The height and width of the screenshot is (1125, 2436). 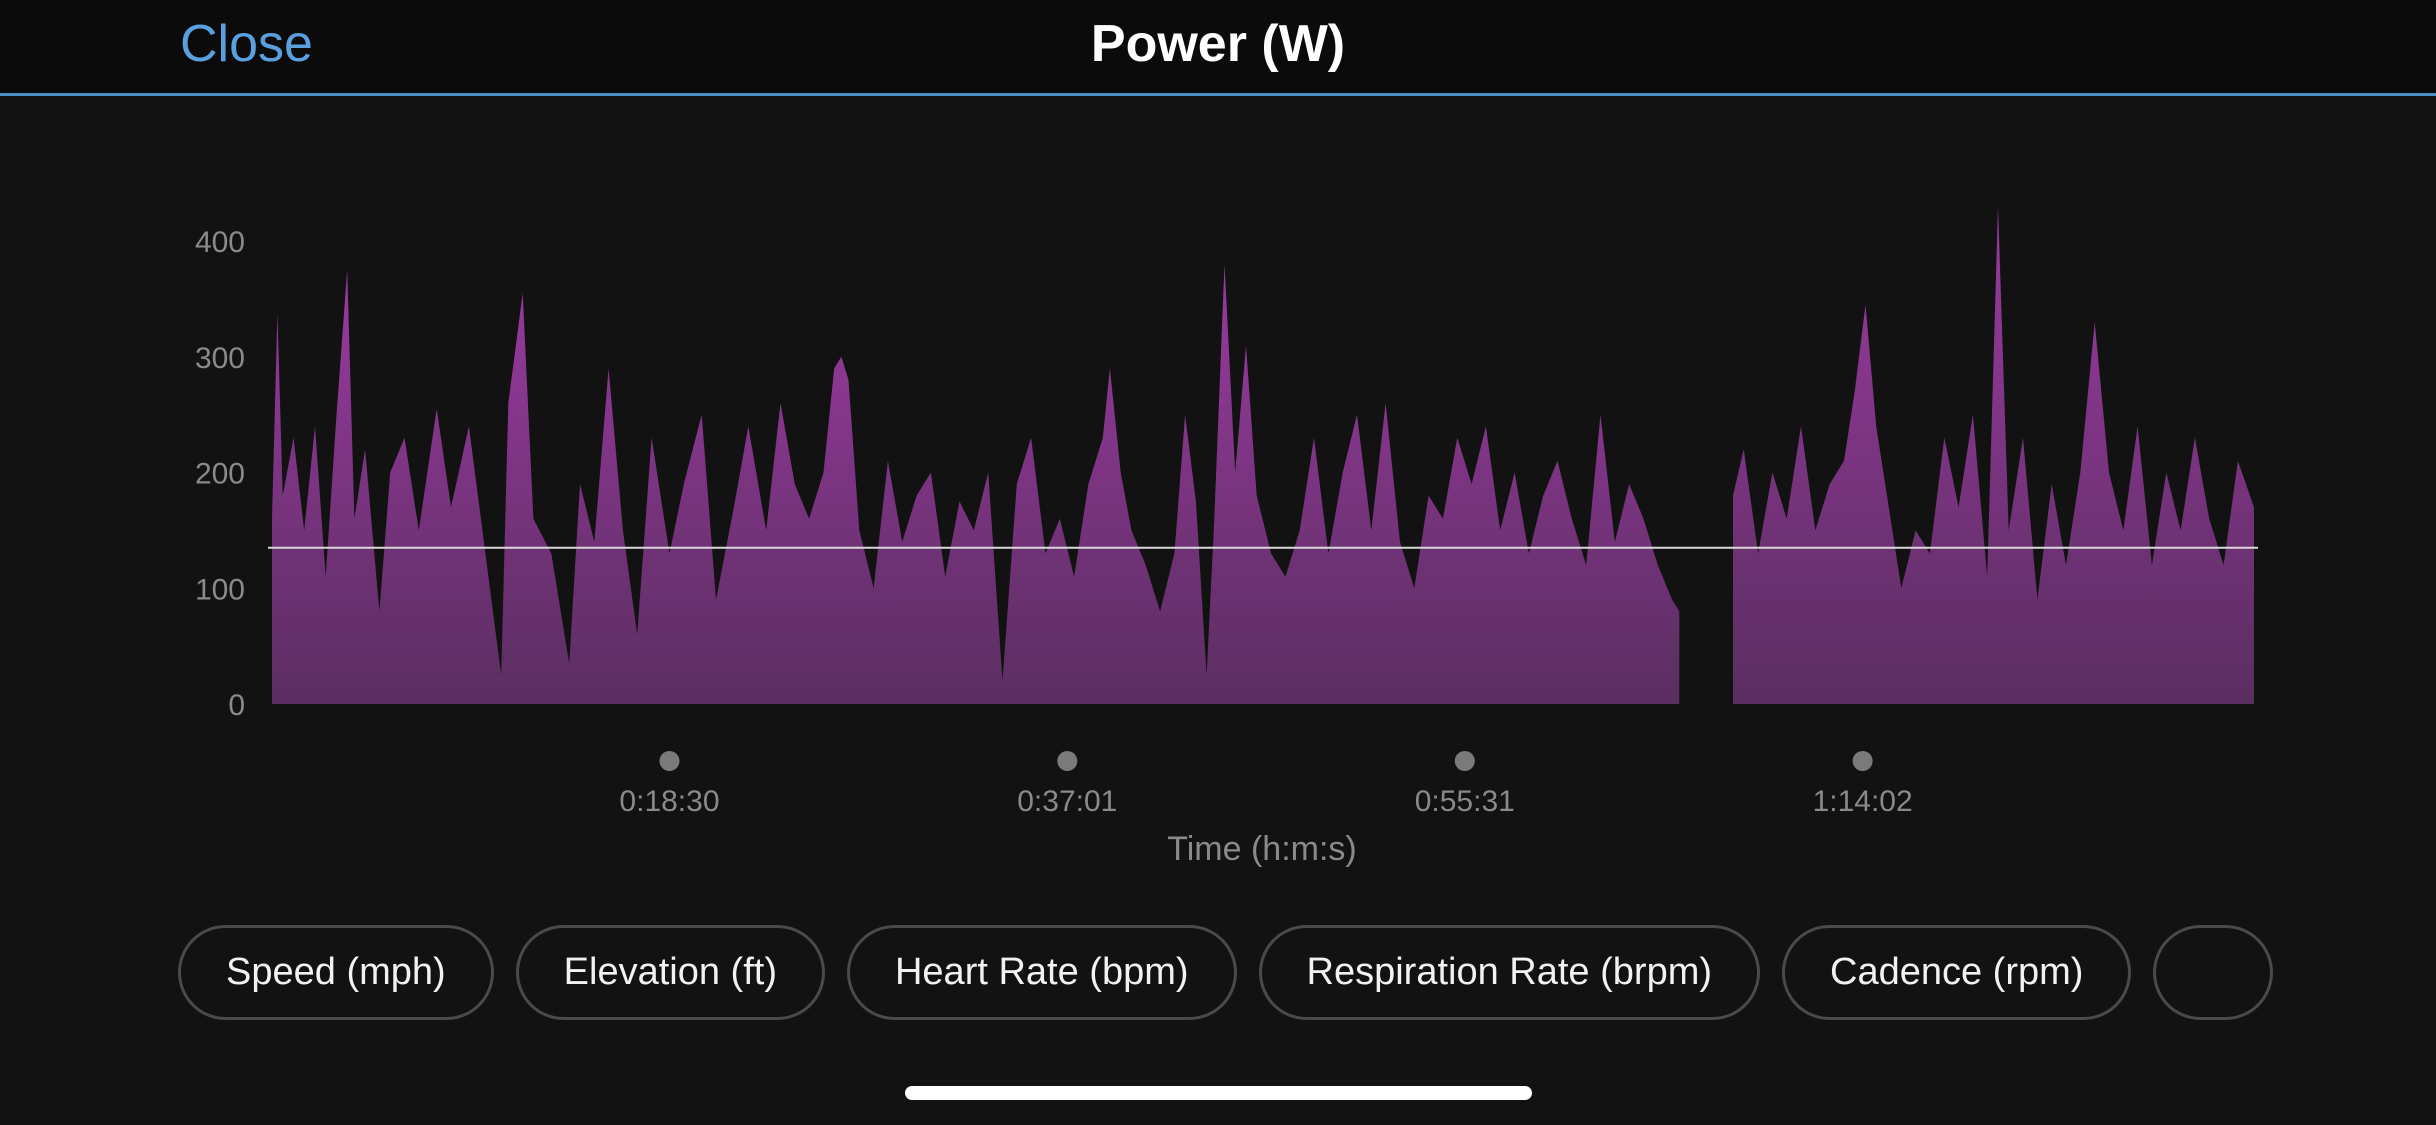 I want to click on power-area-segment, so click(x=1993, y=455).